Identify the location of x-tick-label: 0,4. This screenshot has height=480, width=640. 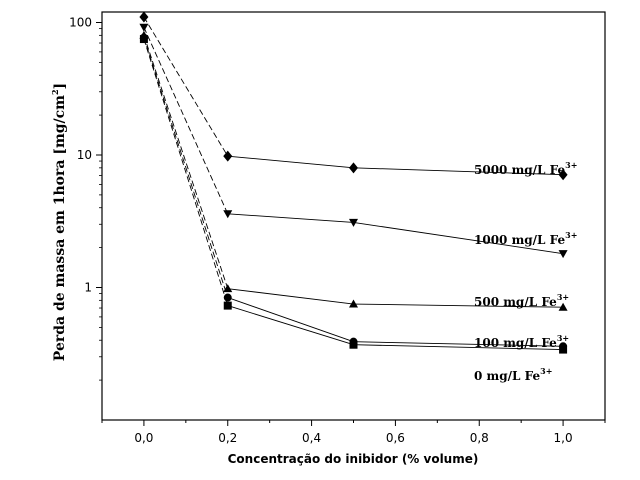
(311, 438).